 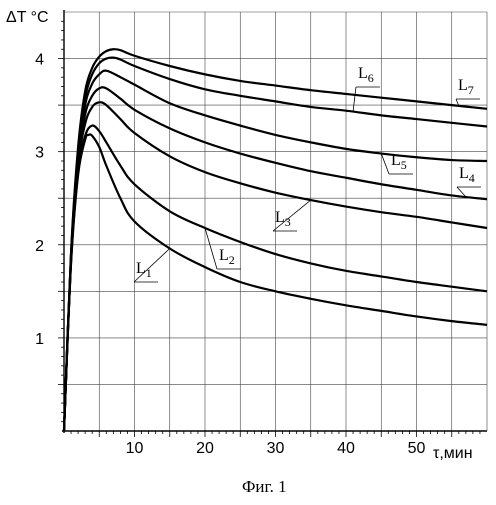 What do you see at coordinates (467, 175) in the screenshot?
I see `curve-label-text: L4` at bounding box center [467, 175].